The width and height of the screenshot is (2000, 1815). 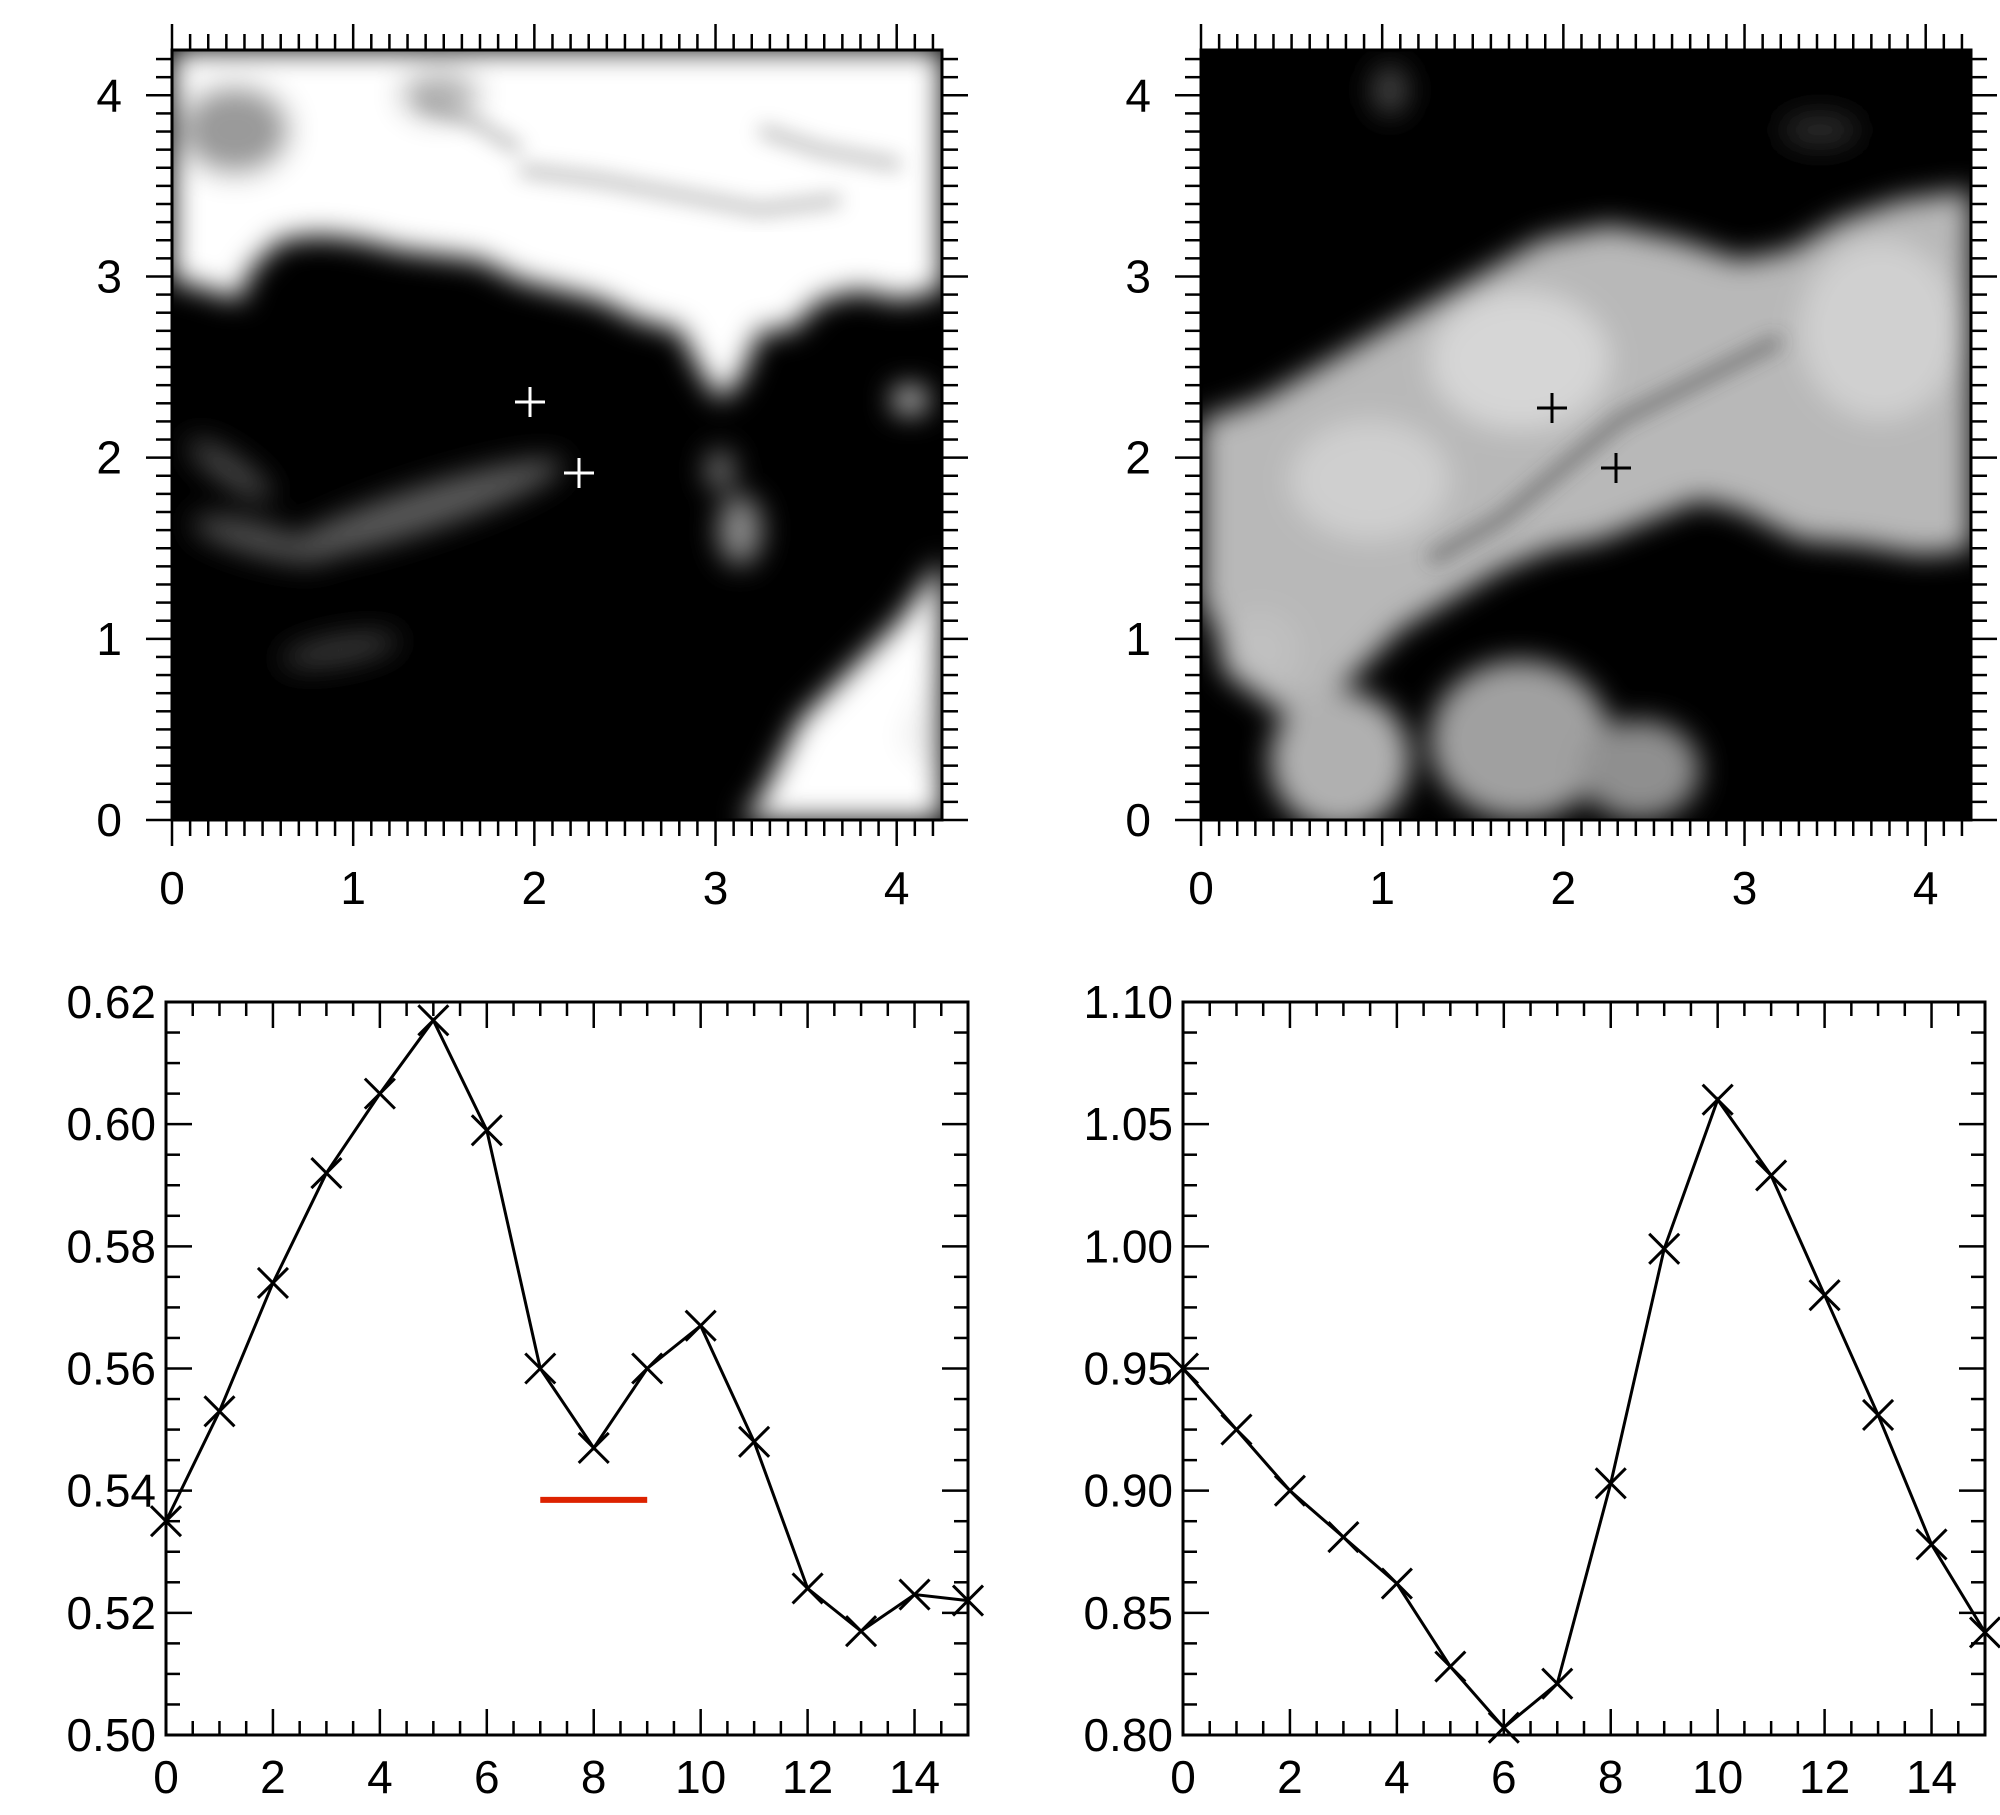 I want to click on y-axis-ticks-right-top-right, so click(x=1984, y=439).